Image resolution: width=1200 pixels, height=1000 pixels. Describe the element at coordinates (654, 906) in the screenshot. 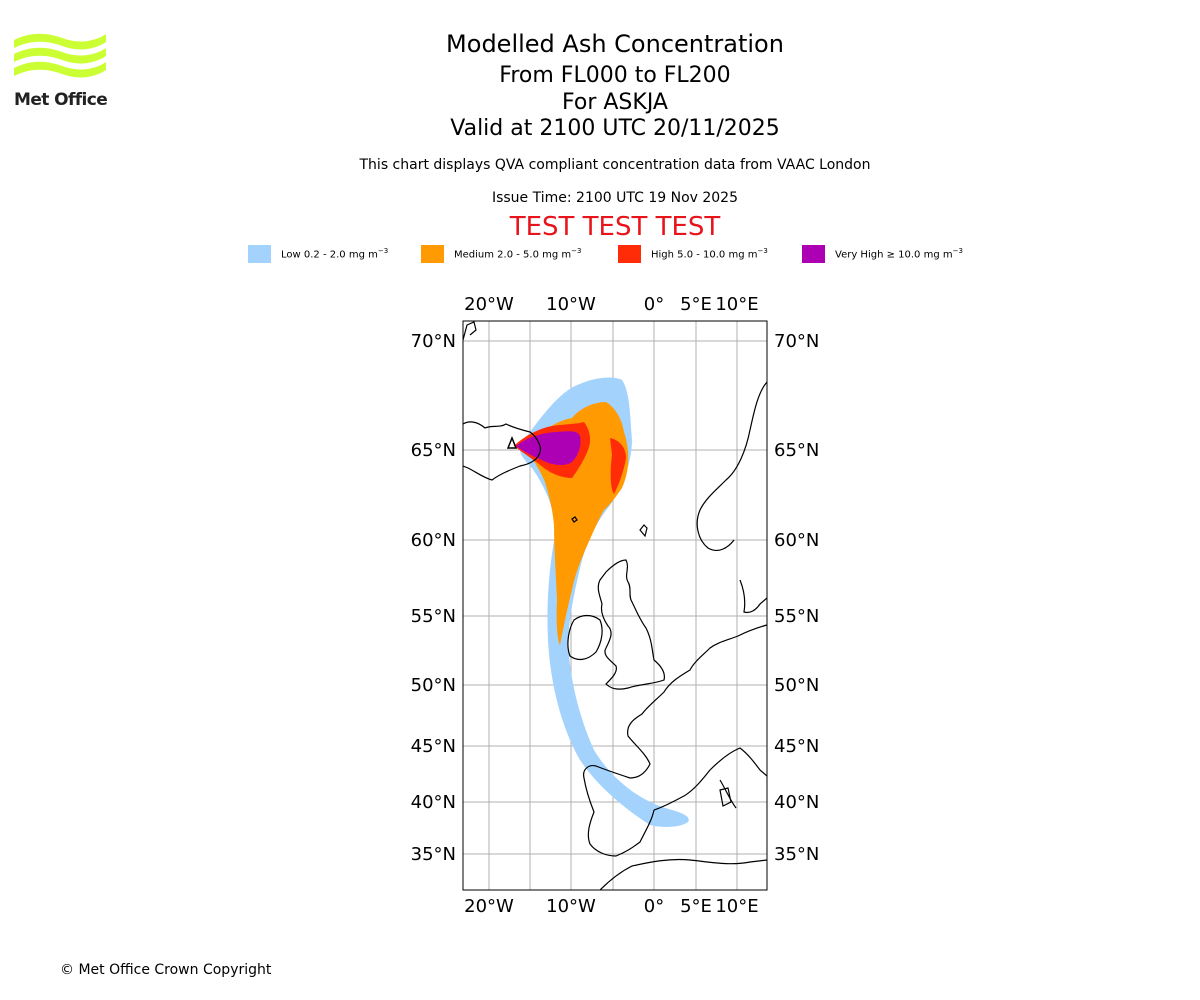

I see `lon-label-bottom-0: 0°` at that location.